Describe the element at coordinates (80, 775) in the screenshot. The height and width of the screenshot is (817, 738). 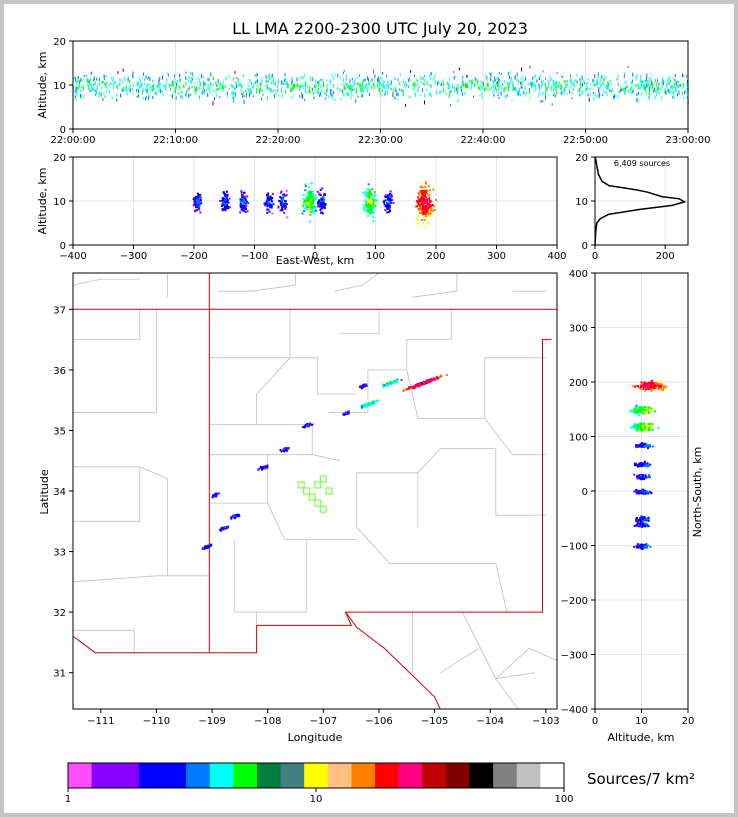
I see `colorbar-cell` at that location.